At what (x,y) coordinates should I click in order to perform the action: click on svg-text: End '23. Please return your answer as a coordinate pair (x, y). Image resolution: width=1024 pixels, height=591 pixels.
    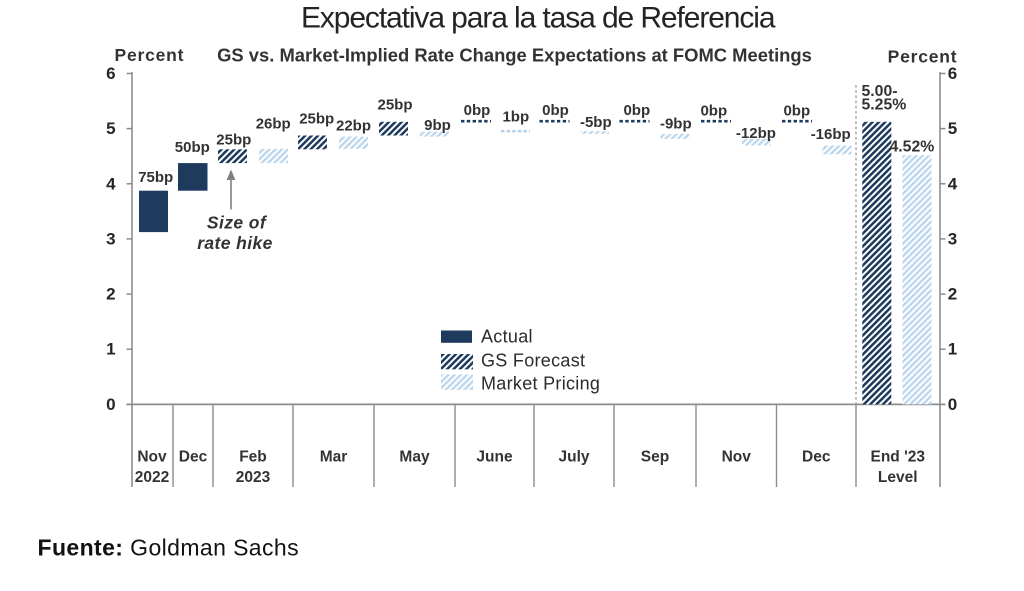
    Looking at the image, I should click on (897, 456).